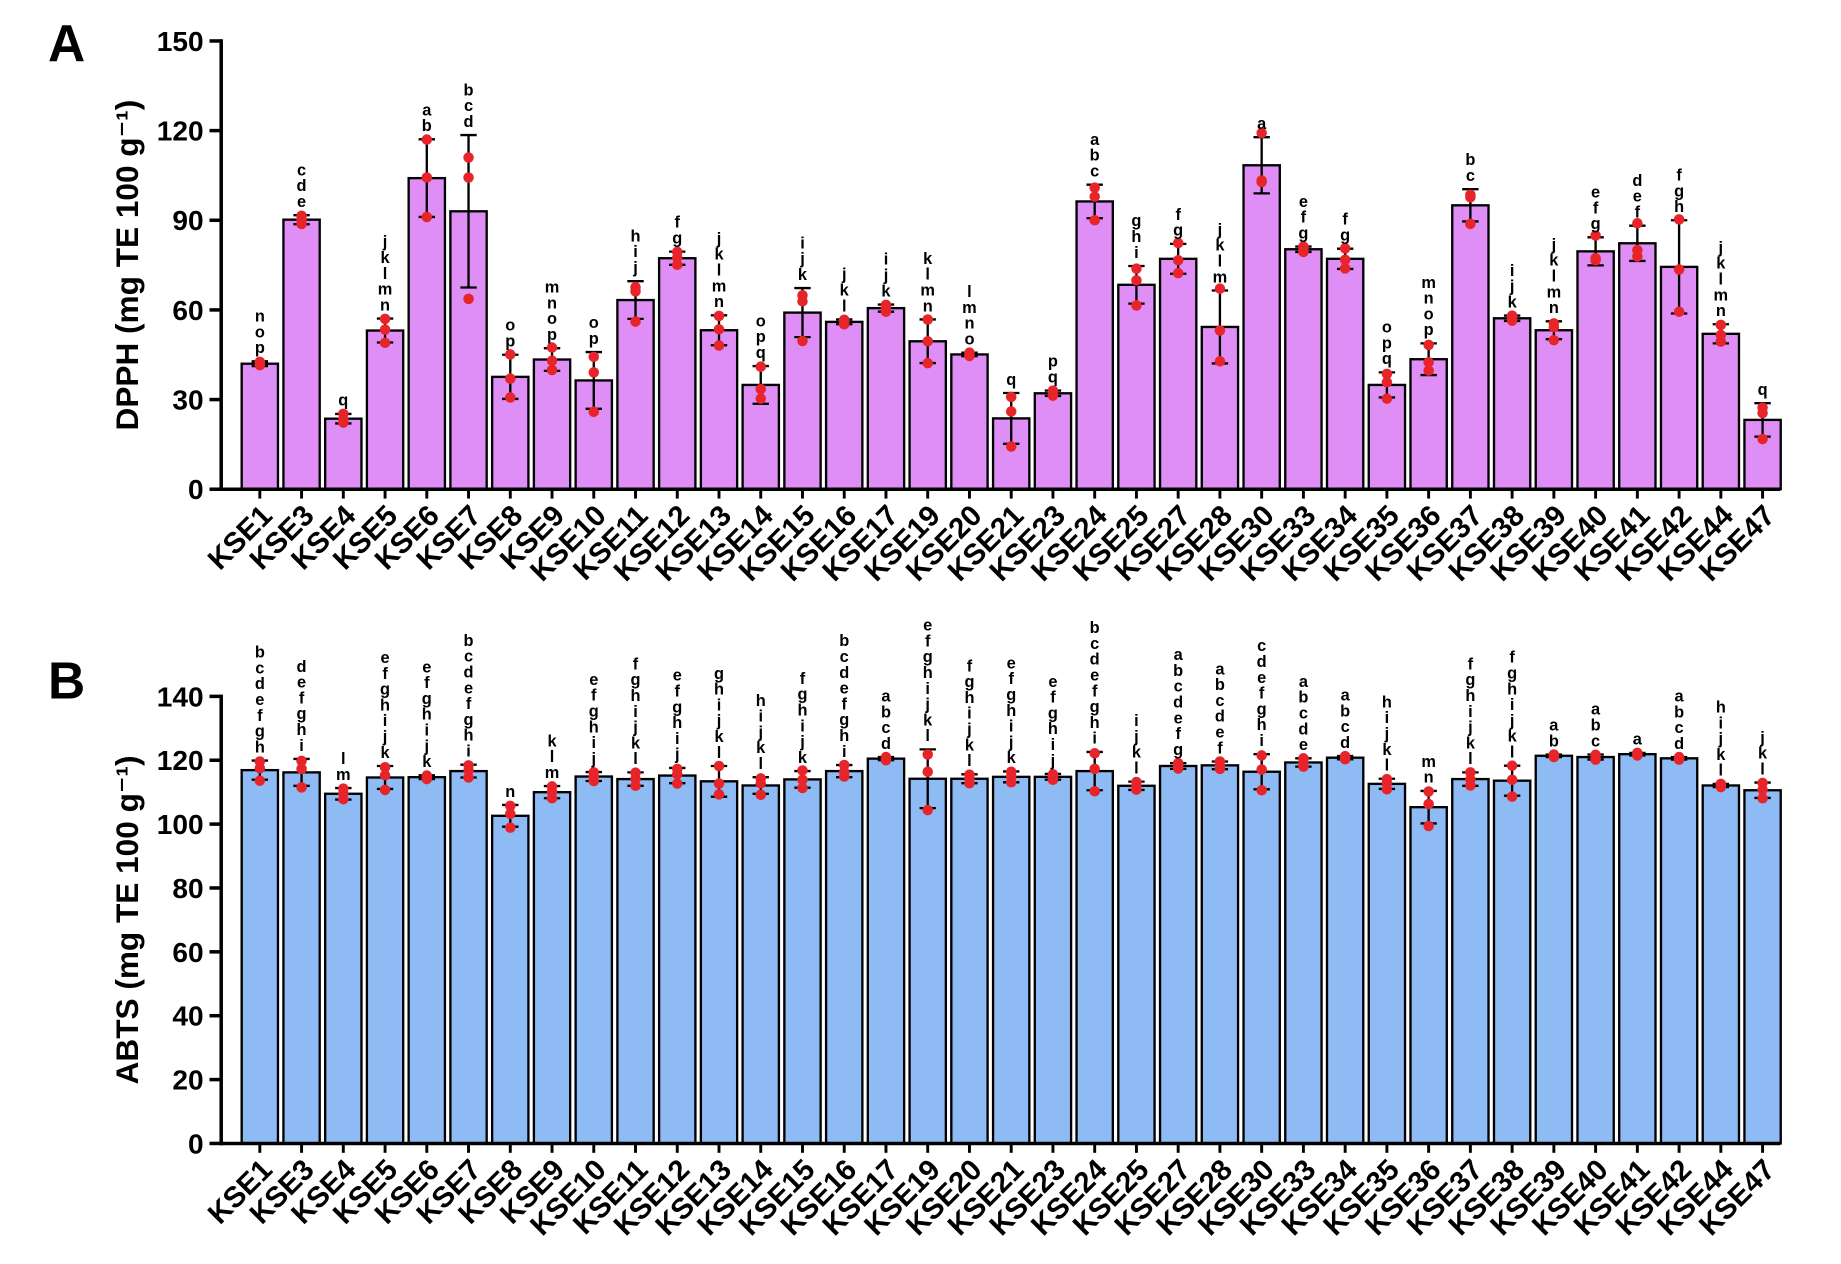  I want to click on bar-KSE35, so click(1387, 963).